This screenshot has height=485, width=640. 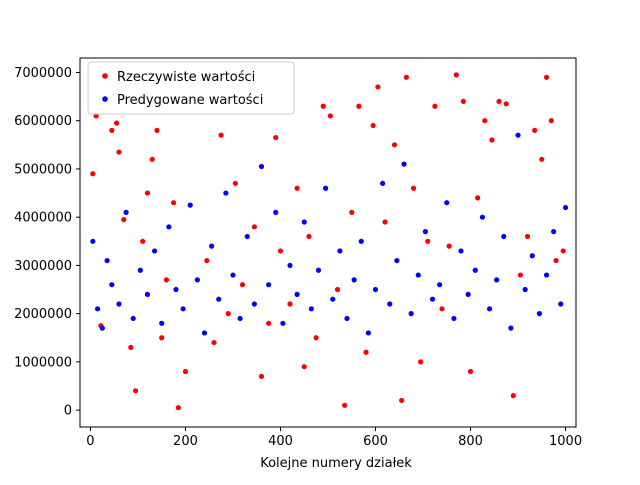 I want to click on y-tick-label: 3000000, so click(x=43, y=266).